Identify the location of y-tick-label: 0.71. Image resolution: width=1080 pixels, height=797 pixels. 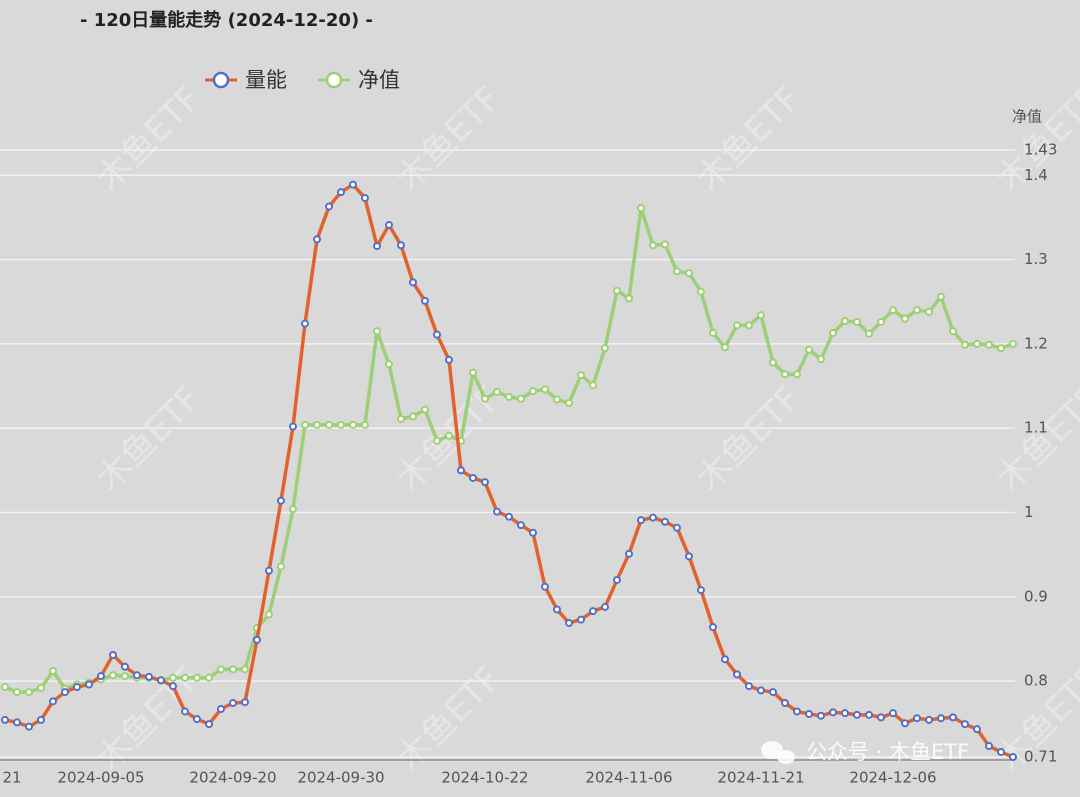
(1040, 757).